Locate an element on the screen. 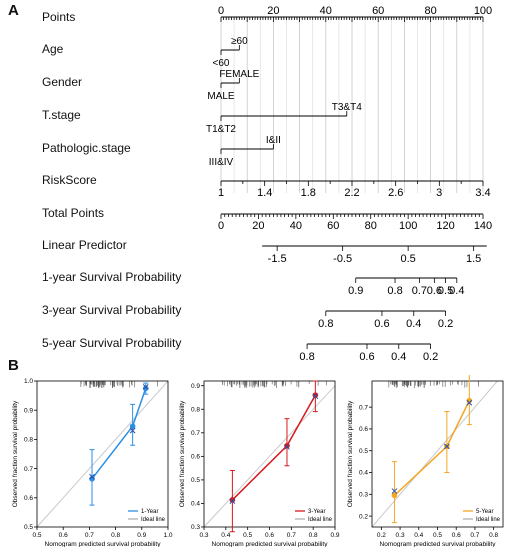  row-label-total-points: Total Points is located at coordinates (73, 213).